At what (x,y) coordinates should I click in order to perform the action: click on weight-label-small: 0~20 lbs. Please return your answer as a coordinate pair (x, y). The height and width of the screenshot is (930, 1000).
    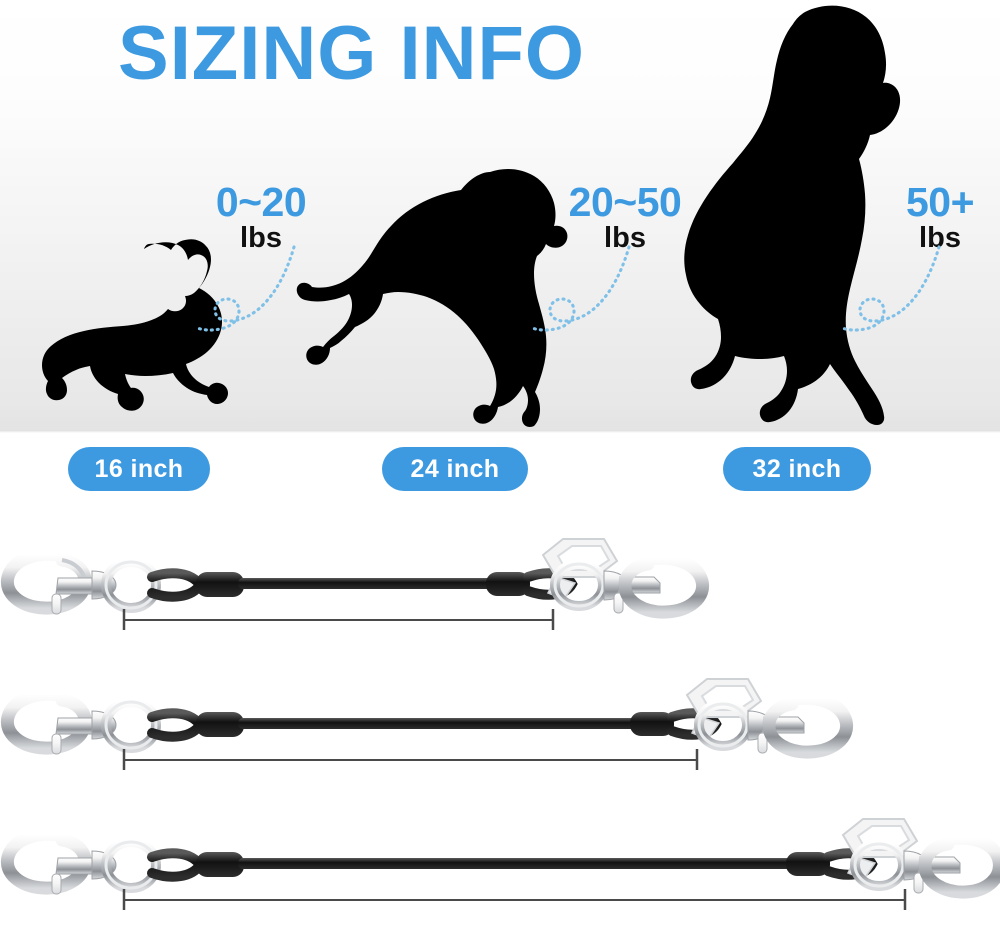
    Looking at the image, I should click on (261, 217).